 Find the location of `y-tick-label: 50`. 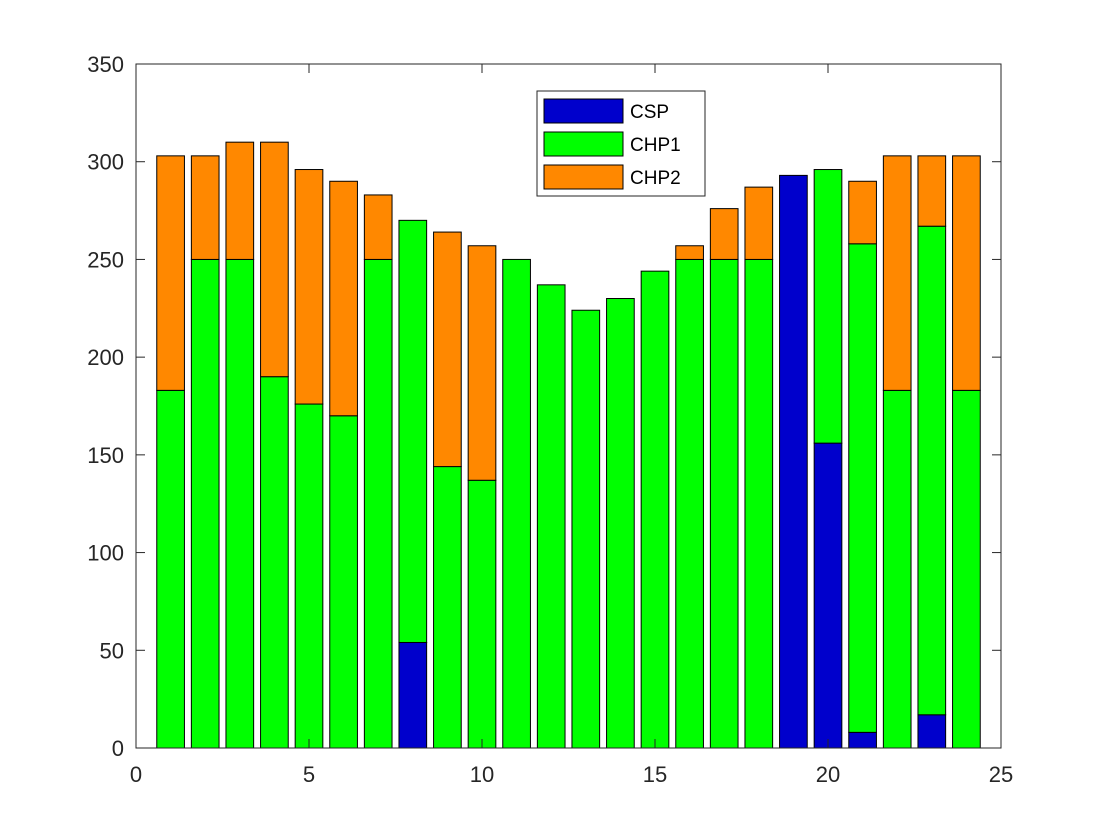

y-tick-label: 50 is located at coordinates (112, 650).